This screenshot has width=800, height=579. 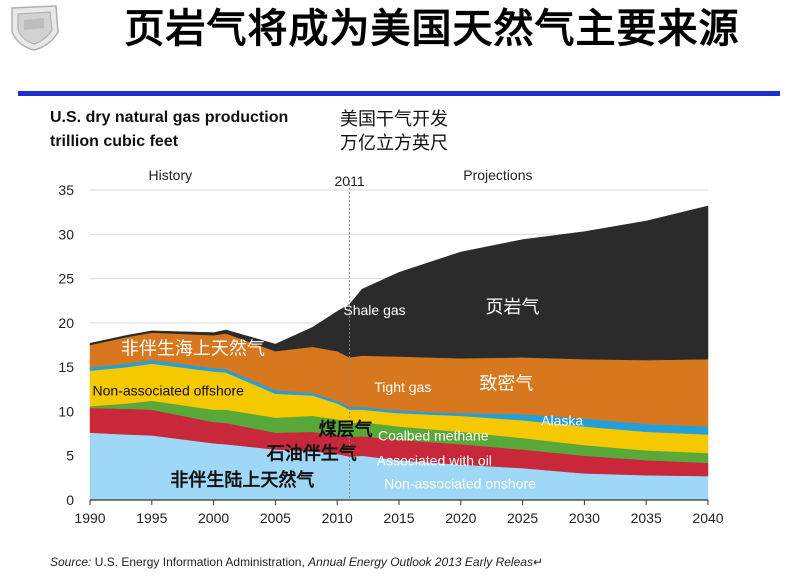 I want to click on annotation-label-8: Coalbed methane, so click(x=433, y=436).